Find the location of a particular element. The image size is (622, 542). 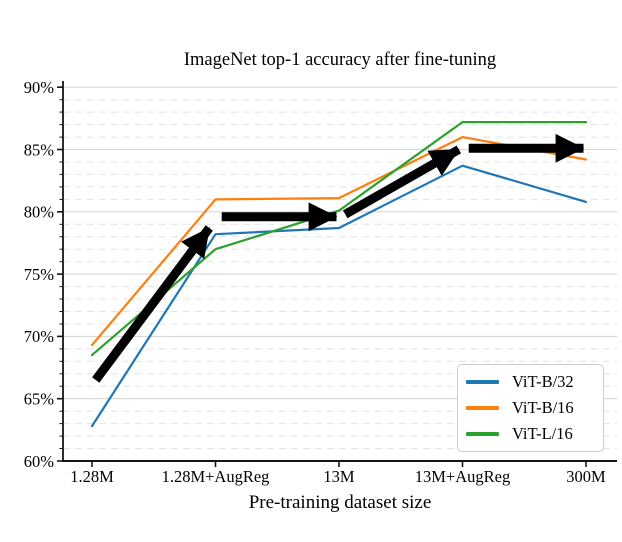

legend-label-vit-l16: ViT-L/16 is located at coordinates (542, 433).